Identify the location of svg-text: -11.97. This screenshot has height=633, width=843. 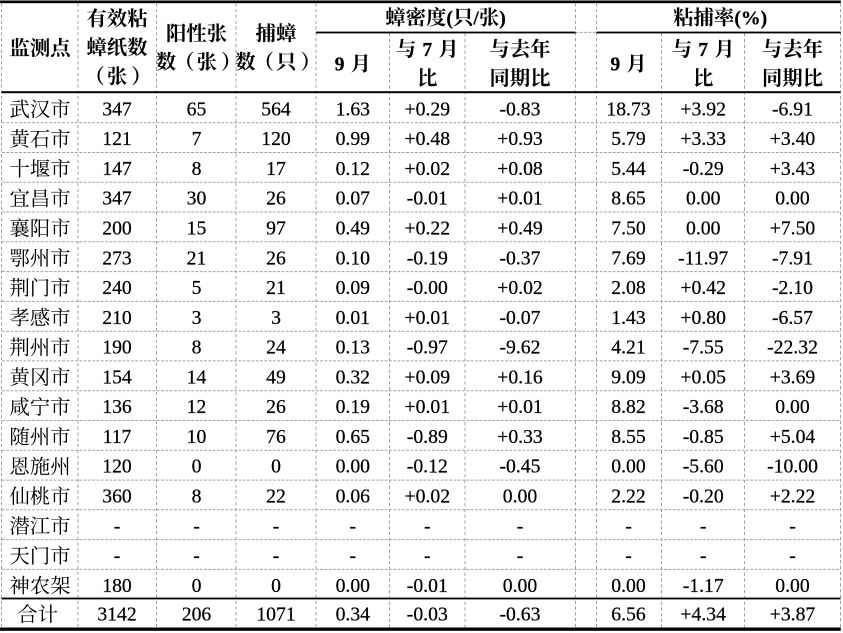
(703, 258).